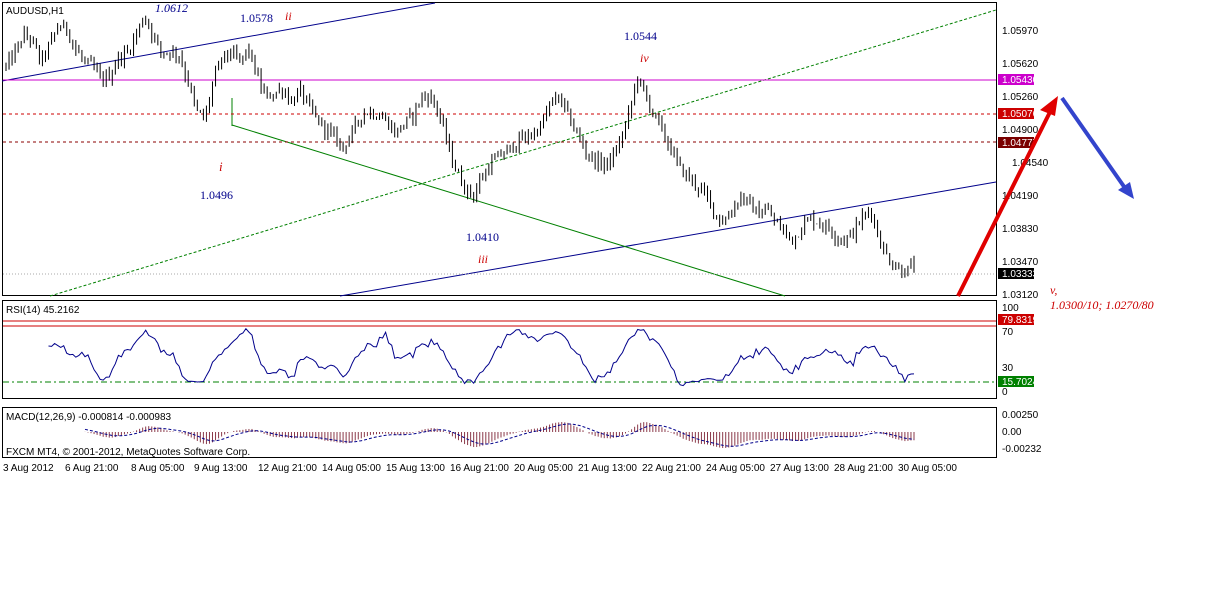  What do you see at coordinates (158, 468) in the screenshot?
I see `x-tick: 8 Aug 05:00` at bounding box center [158, 468].